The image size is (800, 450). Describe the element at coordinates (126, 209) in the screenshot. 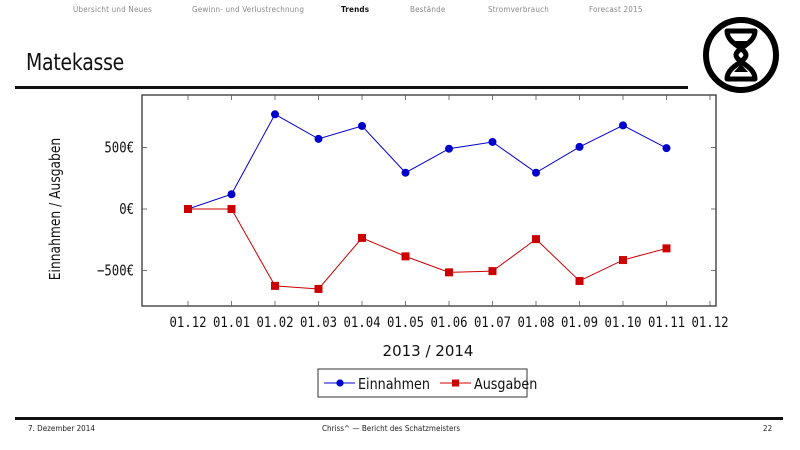

I see `y-tick-label: 0€` at that location.